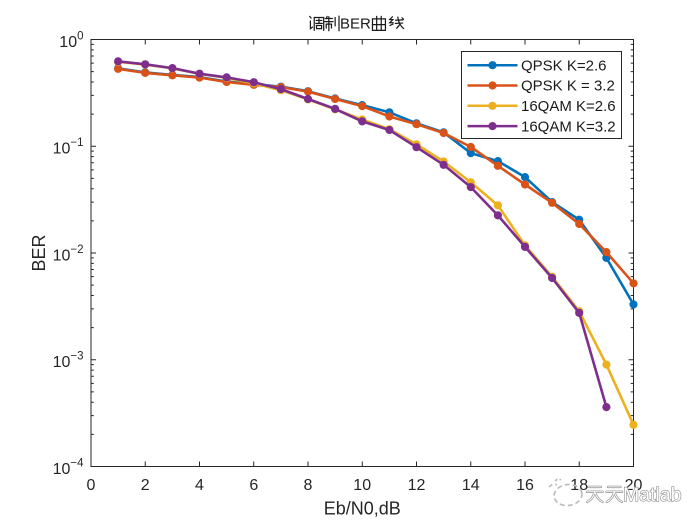  Describe the element at coordinates (568, 86) in the screenshot. I see `svg-text: QPSK K = 3.2` at that location.